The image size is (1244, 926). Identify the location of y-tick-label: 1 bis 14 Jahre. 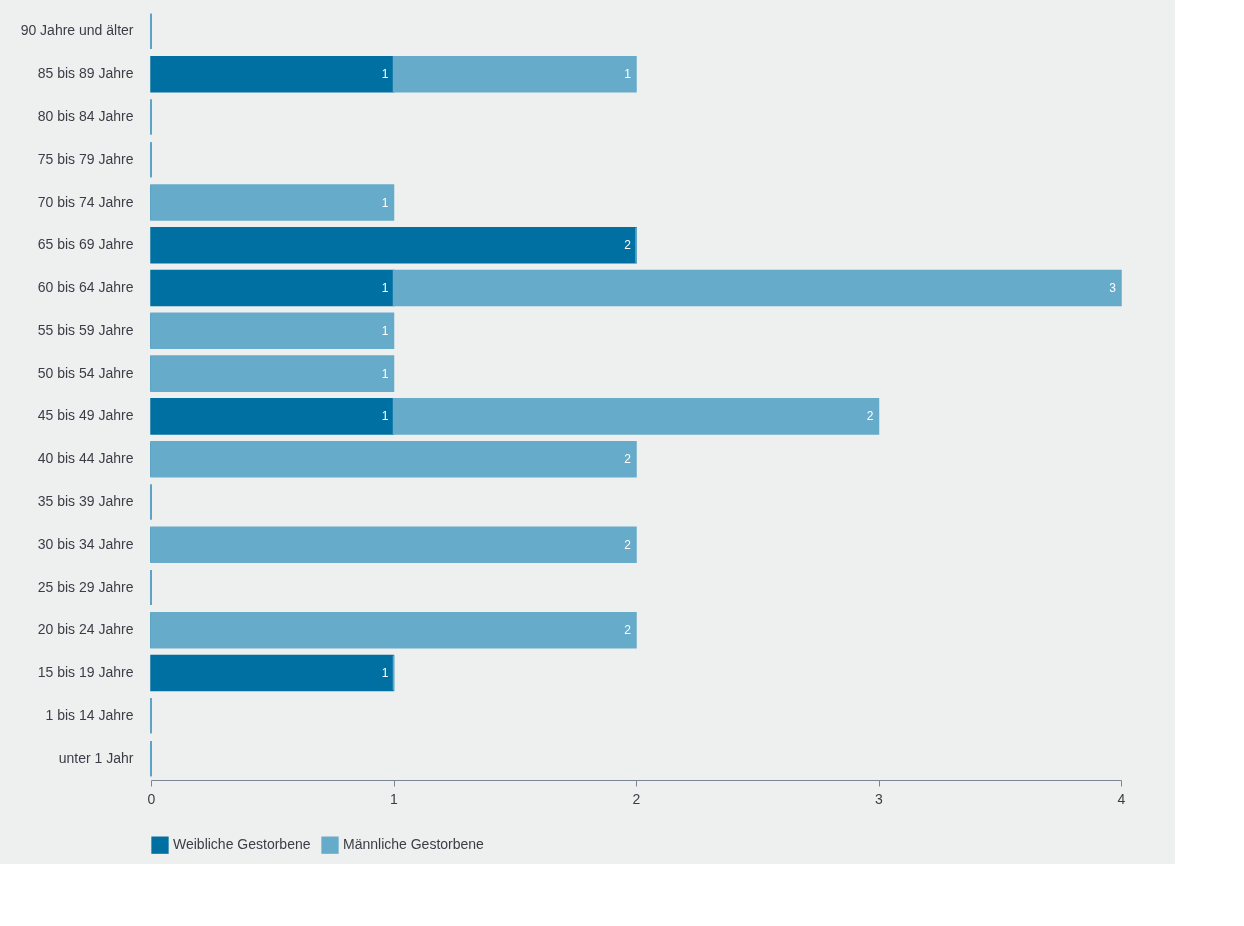
(89, 714).